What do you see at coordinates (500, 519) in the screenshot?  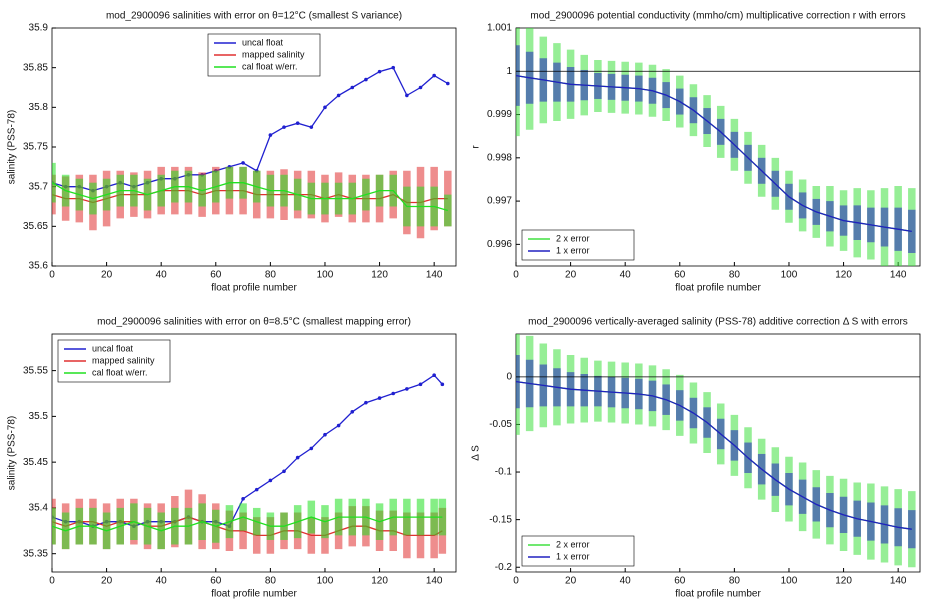 I see `y-tick-label: -0.15` at bounding box center [500, 519].